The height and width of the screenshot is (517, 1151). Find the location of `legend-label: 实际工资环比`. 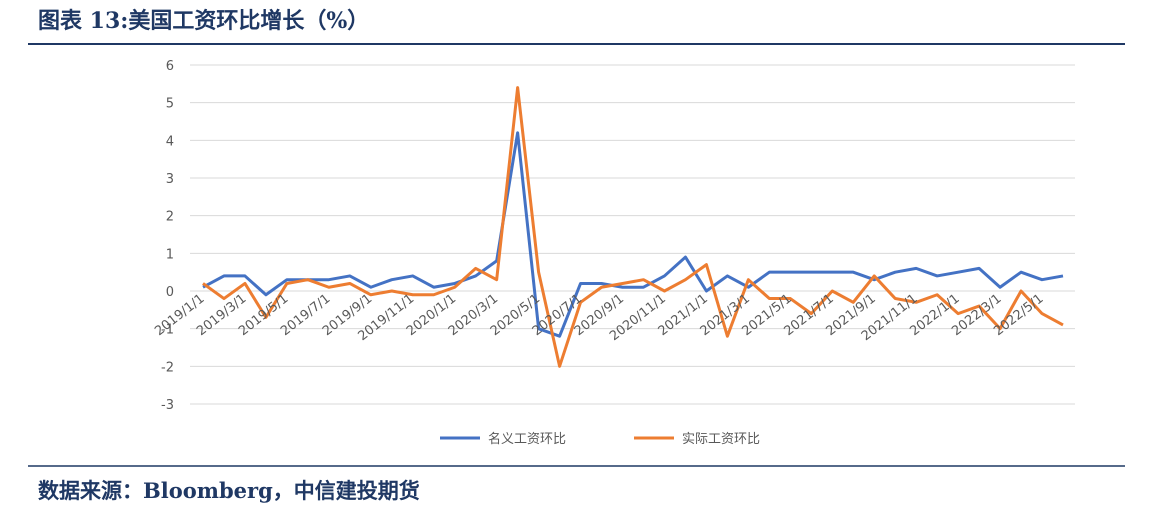

legend-label: 实际工资环比 is located at coordinates (721, 439).